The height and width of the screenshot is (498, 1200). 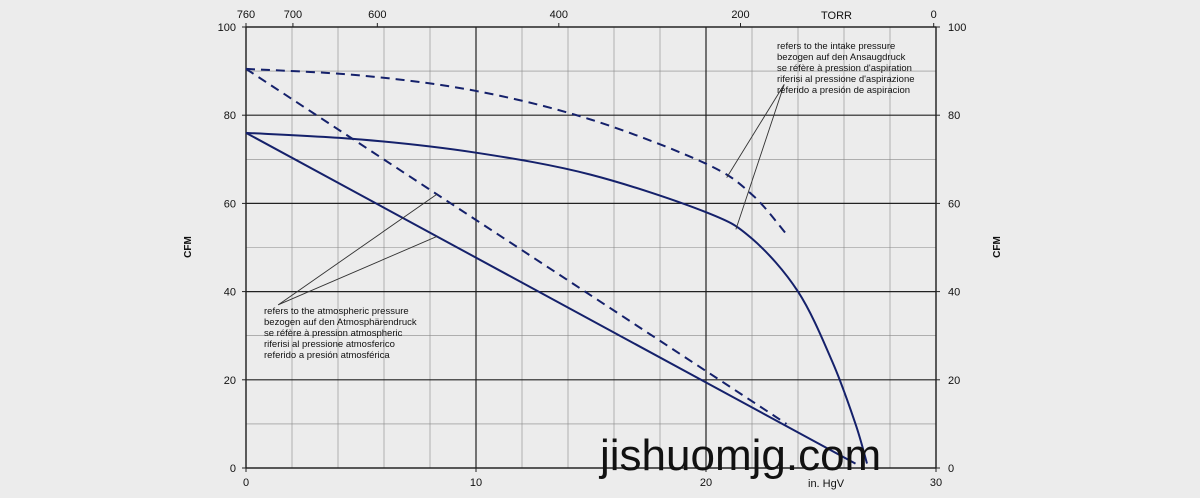 I want to click on y-tick-label-left: 100, so click(x=227, y=28).